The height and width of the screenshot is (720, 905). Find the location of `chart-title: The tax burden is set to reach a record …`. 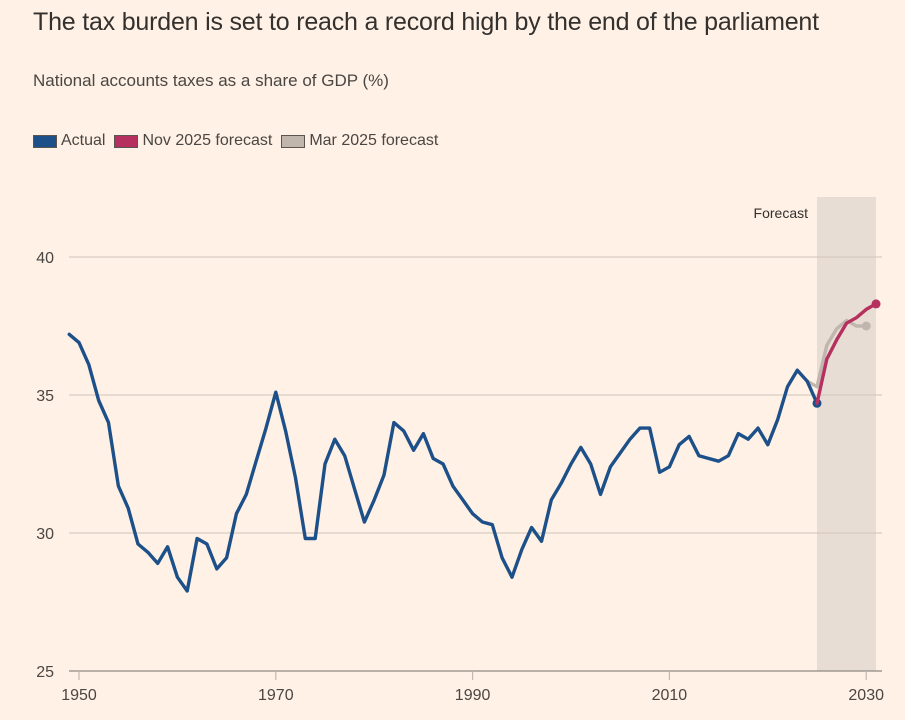

chart-title: The tax burden is set to reach a record … is located at coordinates (426, 22).